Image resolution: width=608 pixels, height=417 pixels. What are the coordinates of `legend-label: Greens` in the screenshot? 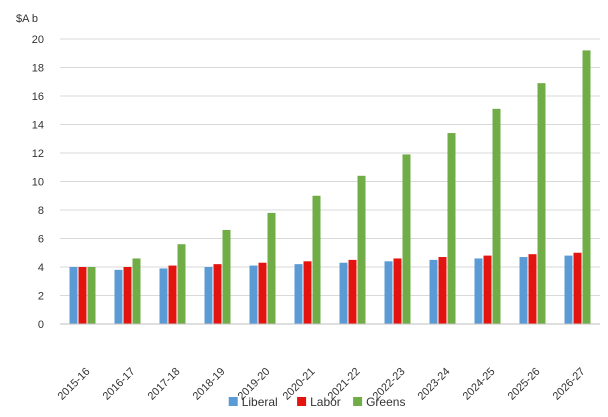 It's located at (385, 402).